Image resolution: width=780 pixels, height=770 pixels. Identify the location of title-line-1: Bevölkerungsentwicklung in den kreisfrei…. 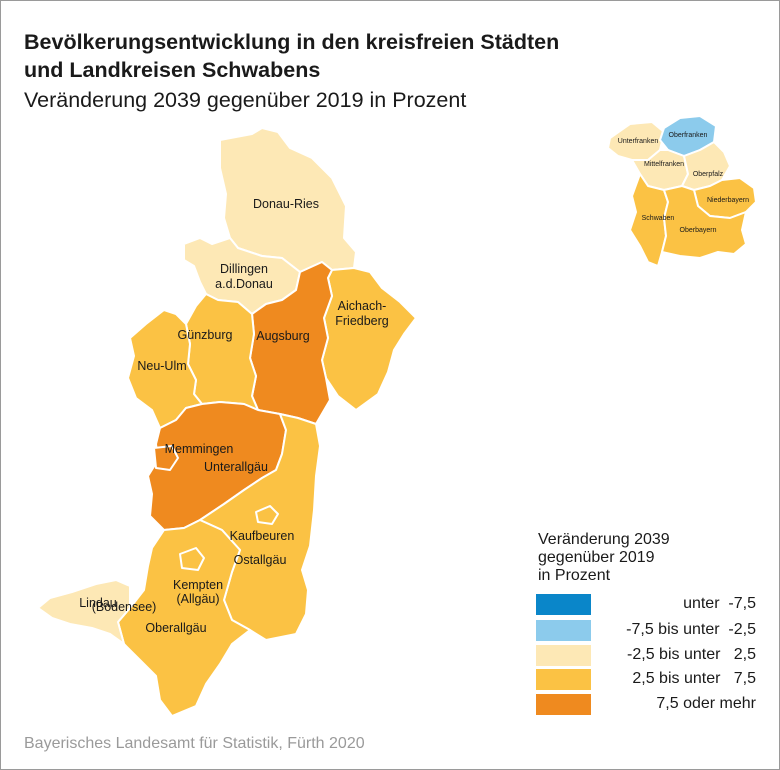
(292, 42).